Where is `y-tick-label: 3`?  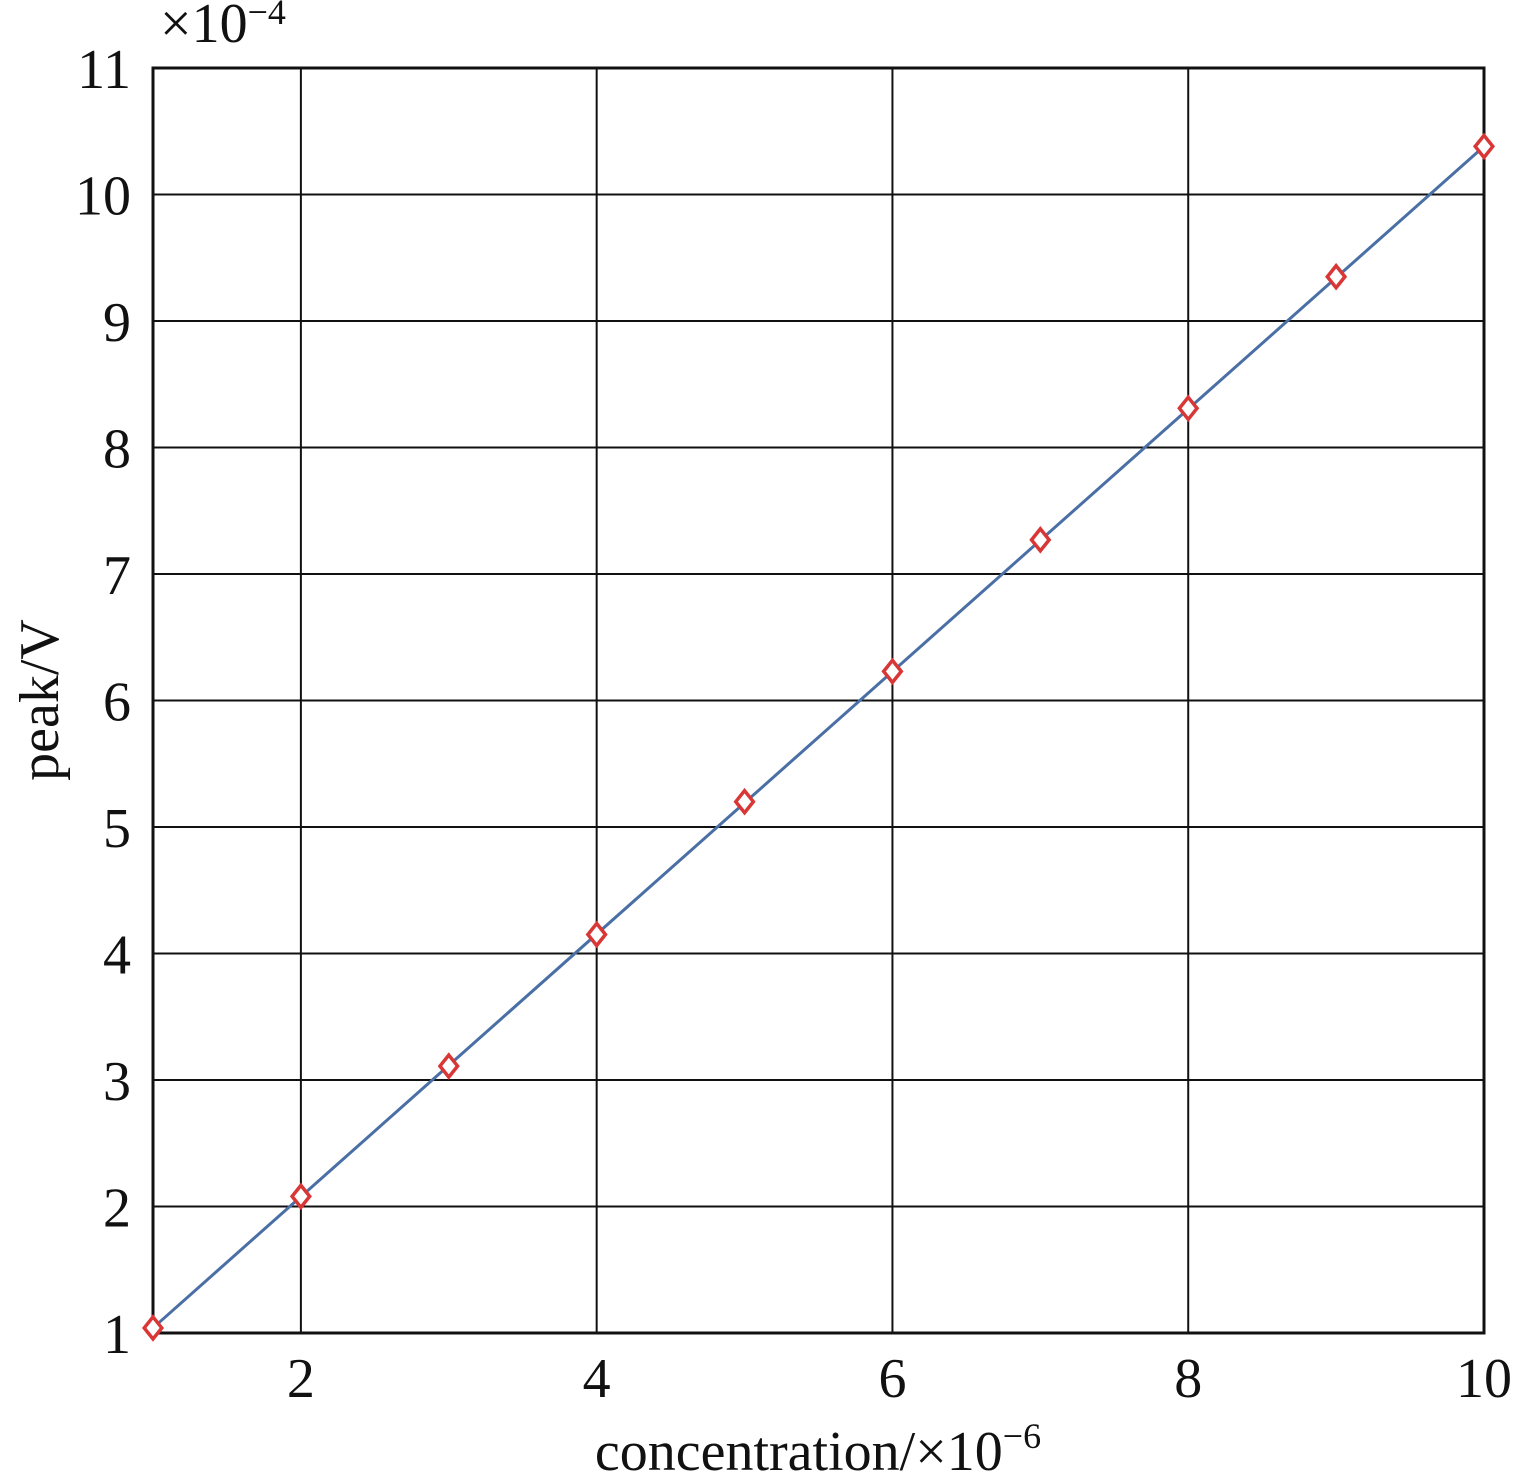 y-tick-label: 3 is located at coordinates (117, 1082).